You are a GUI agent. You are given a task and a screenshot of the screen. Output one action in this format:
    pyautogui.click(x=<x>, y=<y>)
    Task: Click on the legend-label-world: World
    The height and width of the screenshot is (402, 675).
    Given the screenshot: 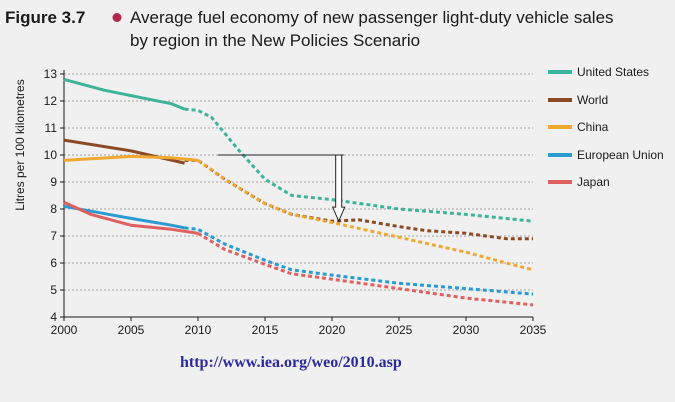 What is the action you would take?
    pyautogui.click(x=592, y=100)
    